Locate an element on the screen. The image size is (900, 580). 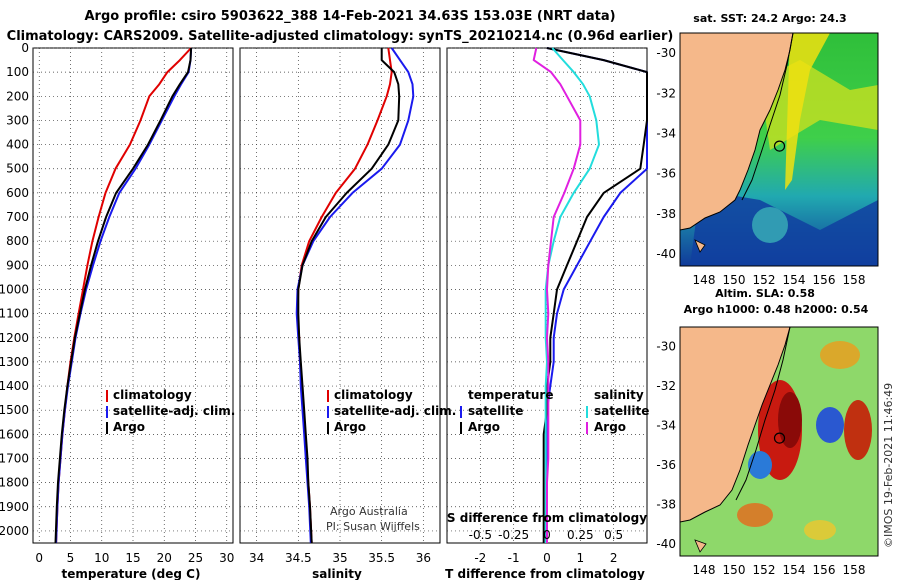
s-diff-tick-label: 0.5 is located at coordinates (613, 535).